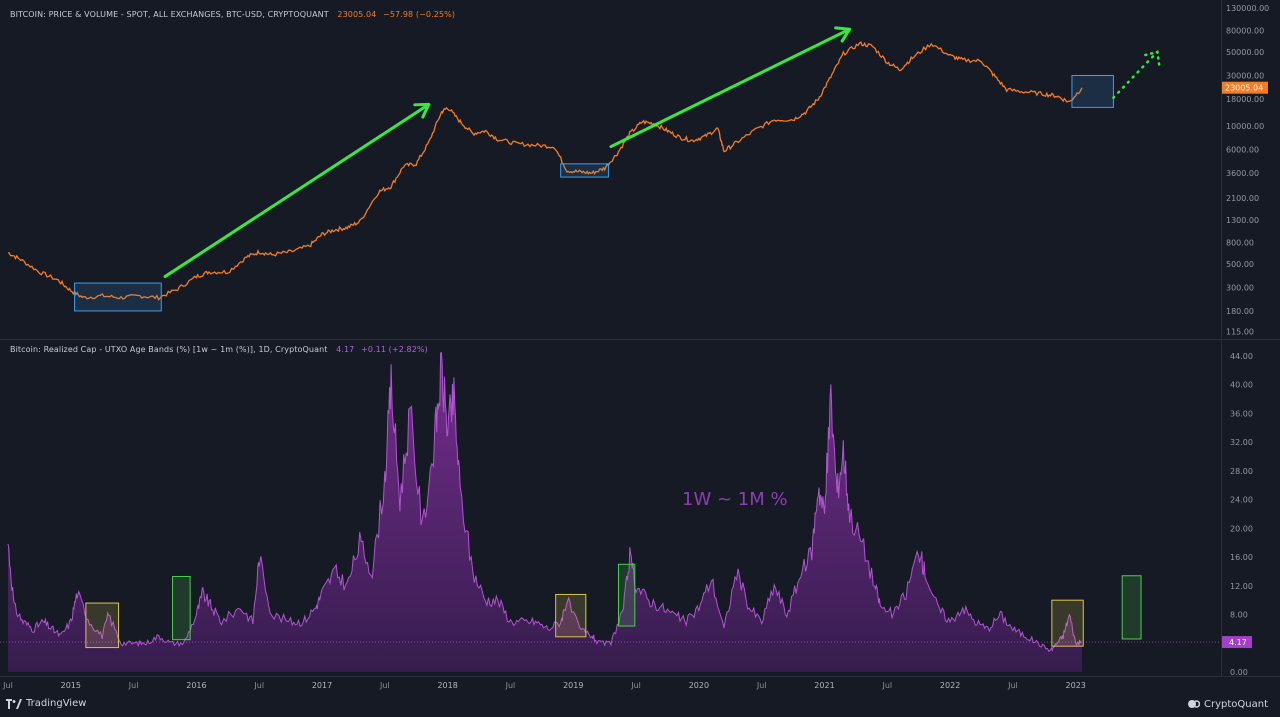 This screenshot has height=717, width=1280. I want to click on price-y-tick-4: 18000.00, so click(1245, 99).